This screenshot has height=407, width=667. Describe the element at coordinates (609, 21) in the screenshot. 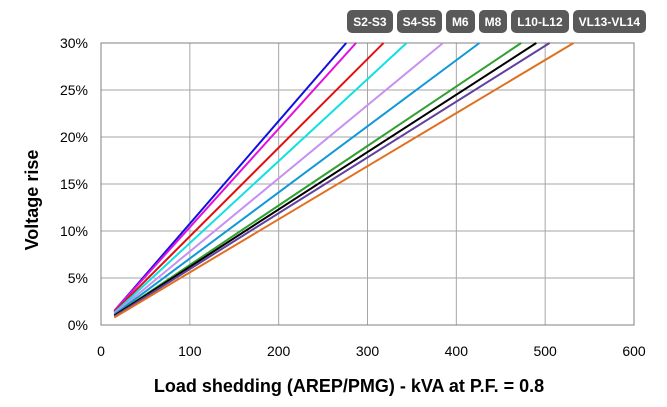

I see `tab-vl13-vl14: VL13-VL14` at that location.